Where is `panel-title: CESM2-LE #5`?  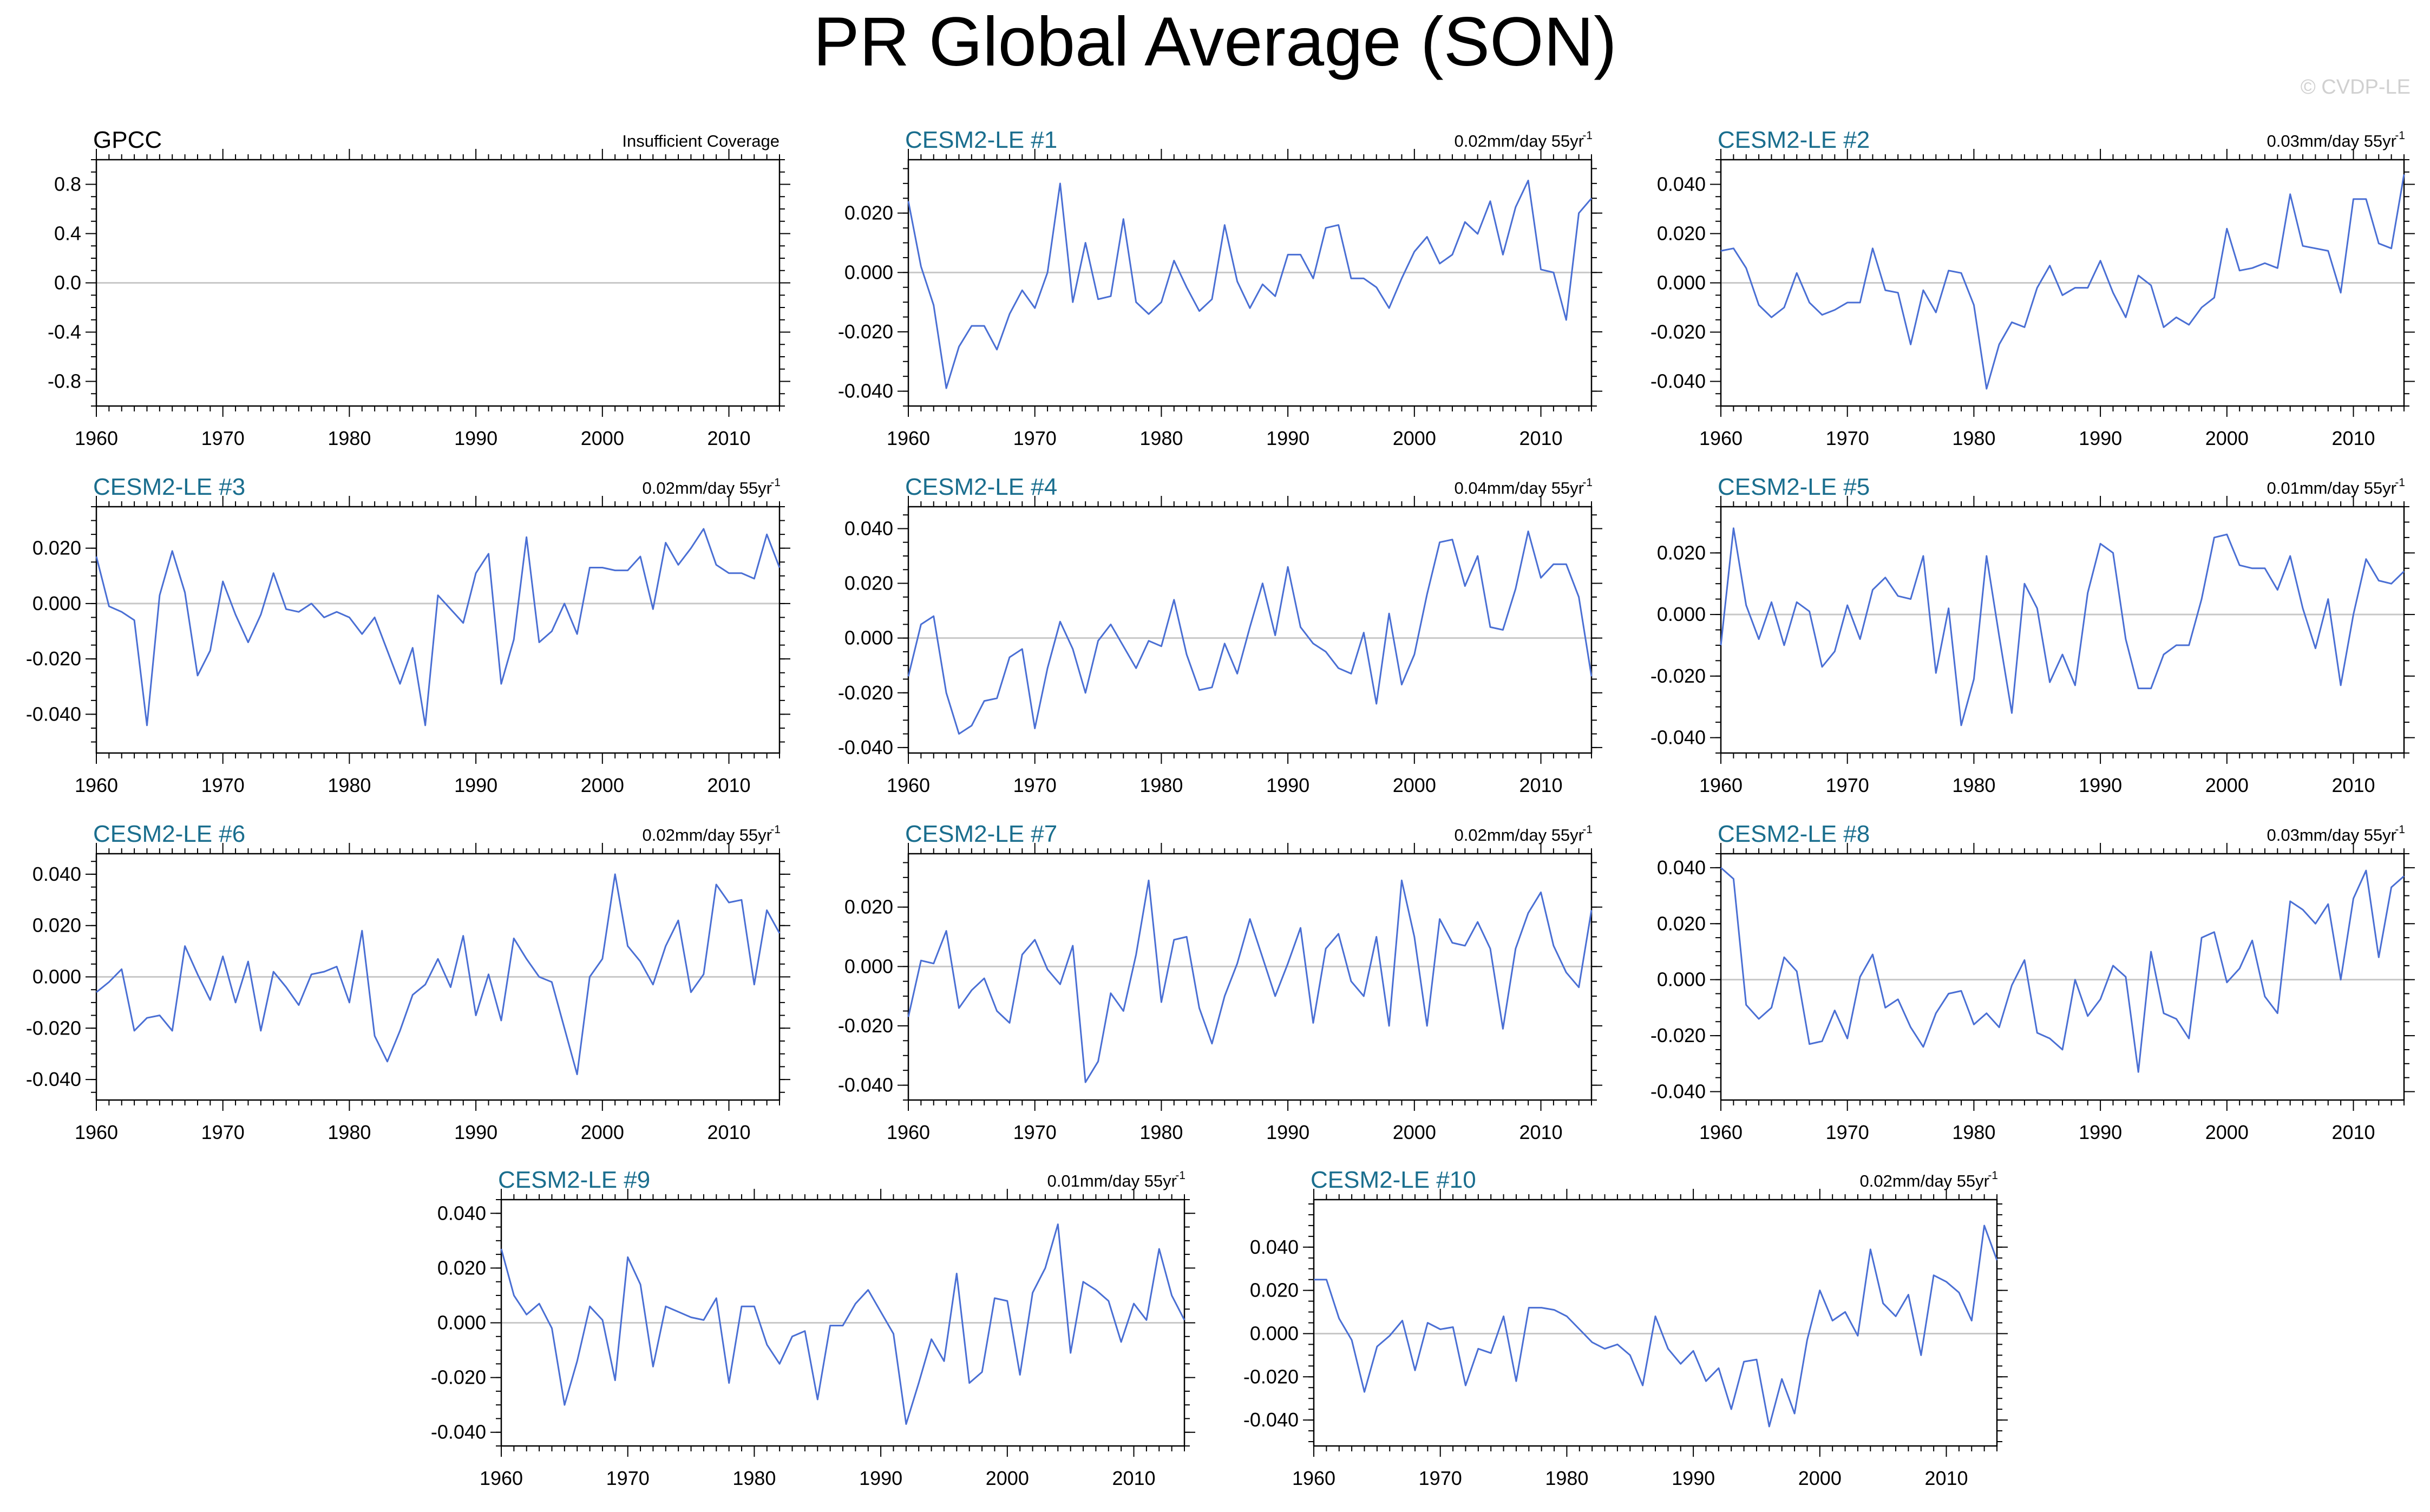 panel-title: CESM2-LE #5 is located at coordinates (1794, 487).